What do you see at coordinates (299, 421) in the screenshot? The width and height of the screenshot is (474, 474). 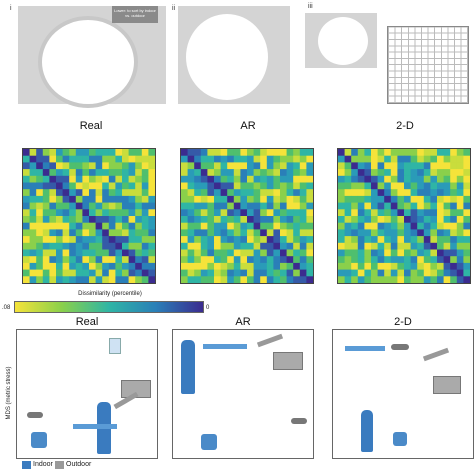 I see `sunglasses-icon` at bounding box center [299, 421].